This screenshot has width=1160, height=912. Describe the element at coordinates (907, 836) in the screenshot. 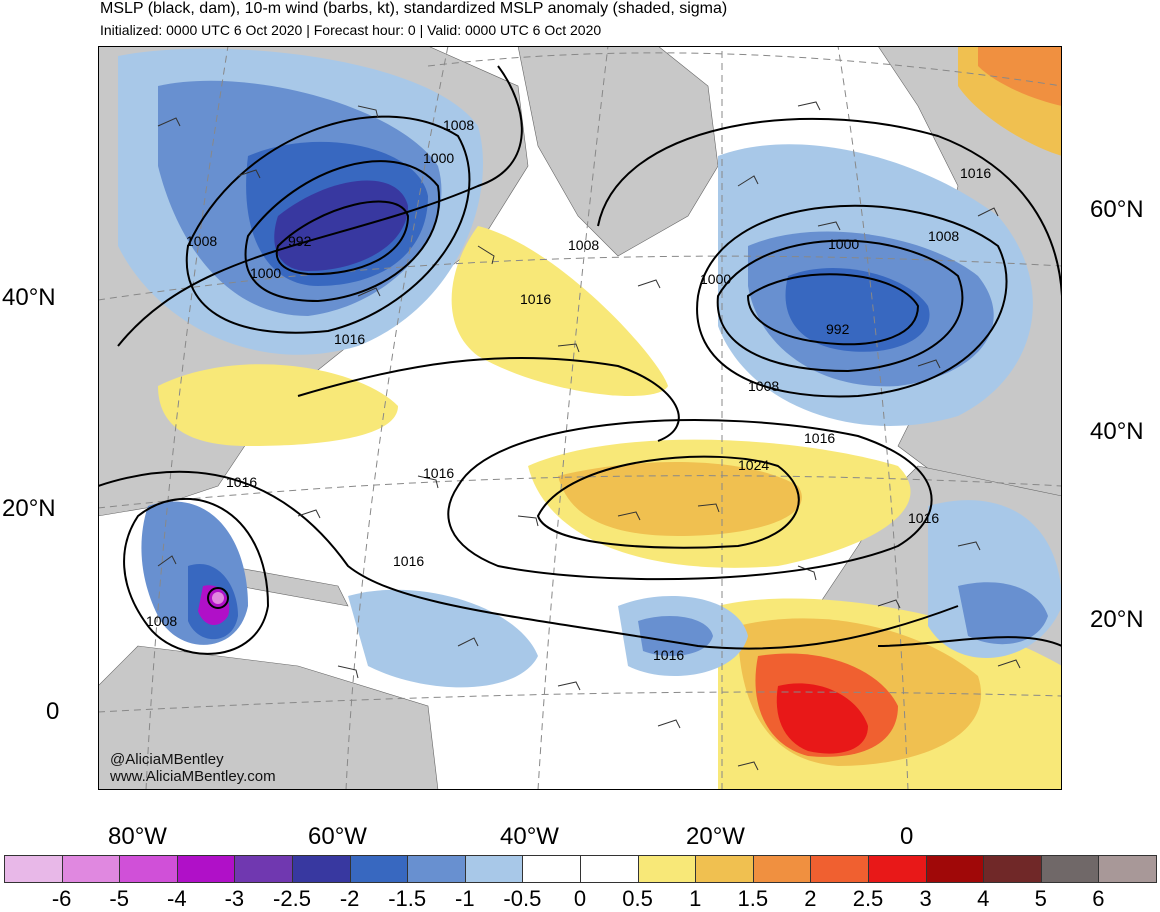

I see `lon-label: 0` at that location.